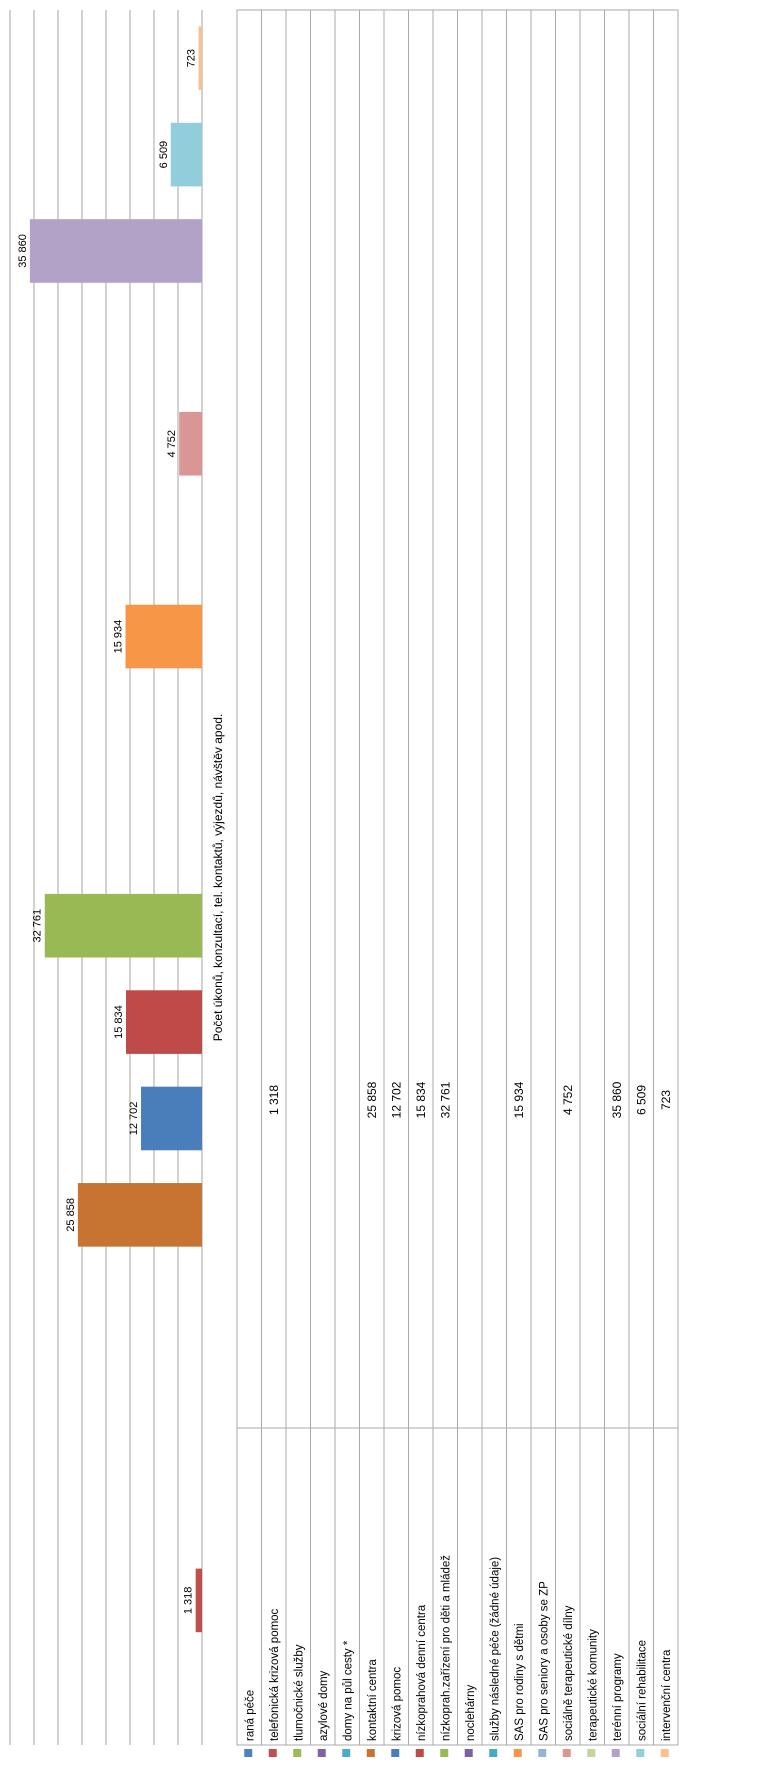  What do you see at coordinates (666, 1100) in the screenshot?
I see `table-value: 723` at bounding box center [666, 1100].